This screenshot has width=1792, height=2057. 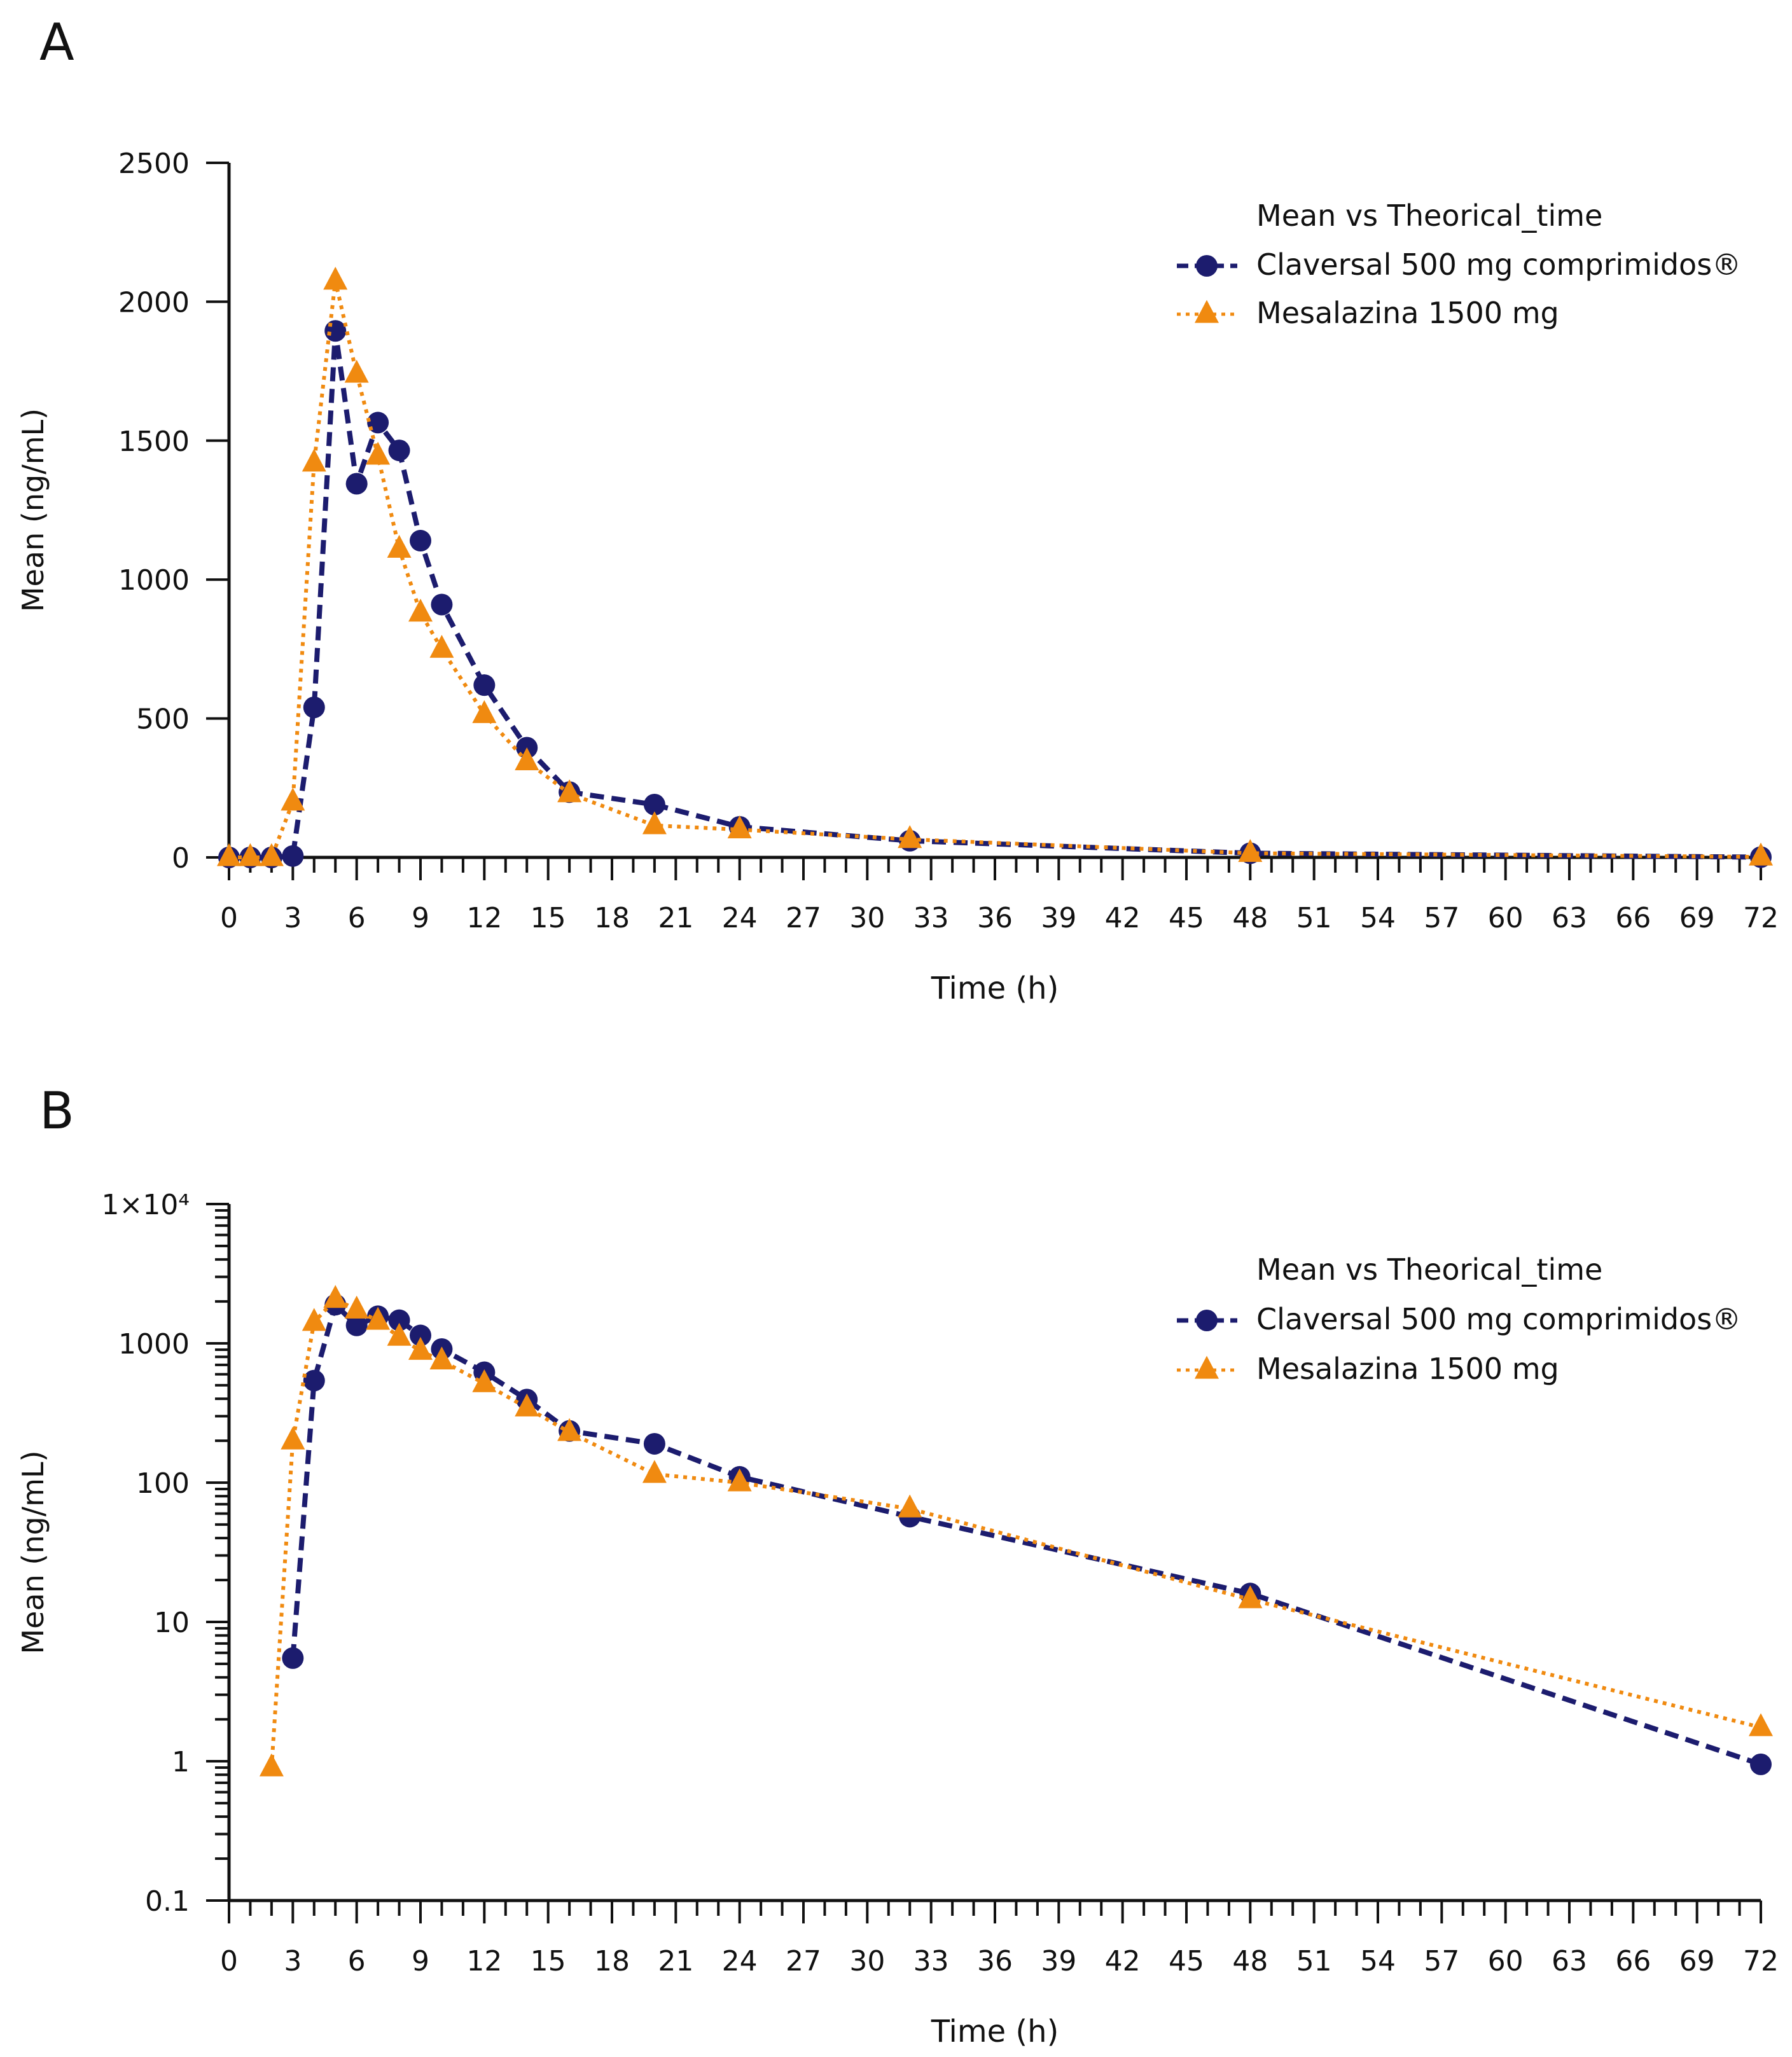 I want to click on legend-label: Claversal 500 mg comprimidos®, so click(x=1499, y=265).